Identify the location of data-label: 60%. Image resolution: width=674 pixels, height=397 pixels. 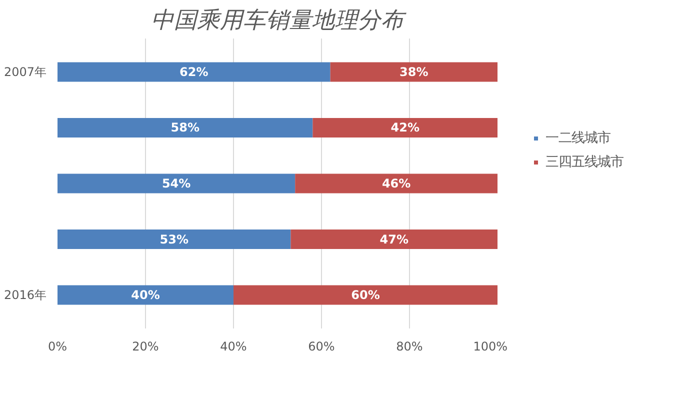
(365, 295).